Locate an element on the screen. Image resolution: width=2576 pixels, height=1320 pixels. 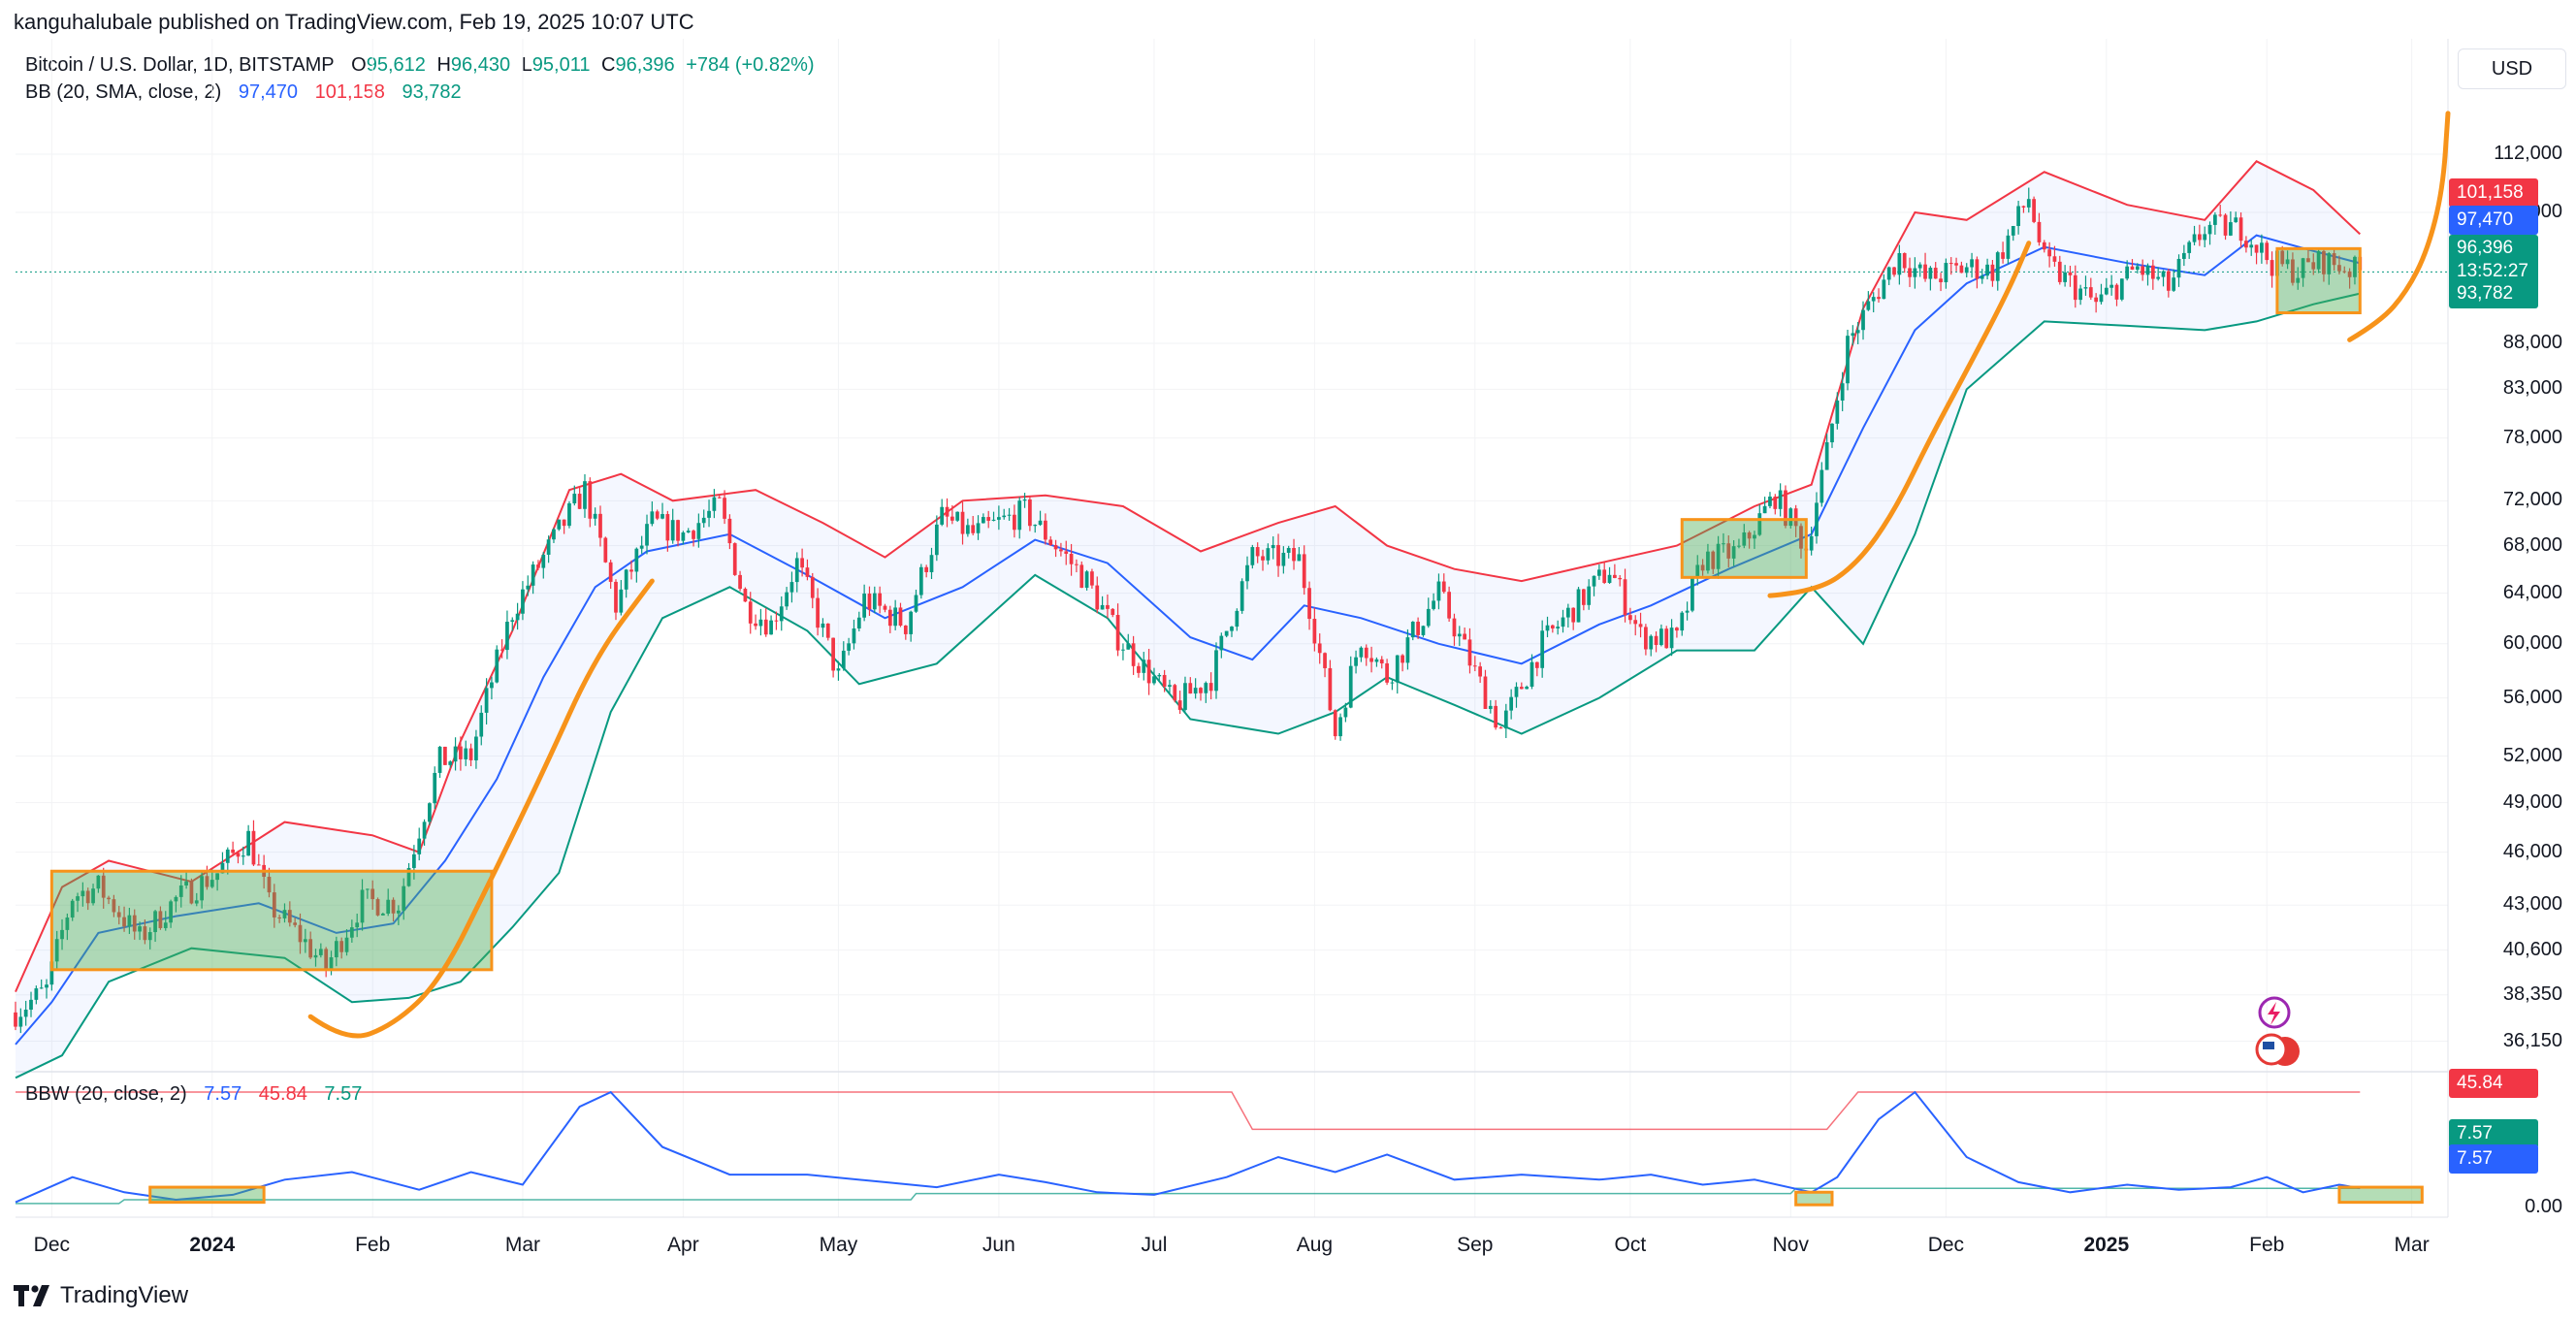
currency-button: USD is located at coordinates (2512, 68).